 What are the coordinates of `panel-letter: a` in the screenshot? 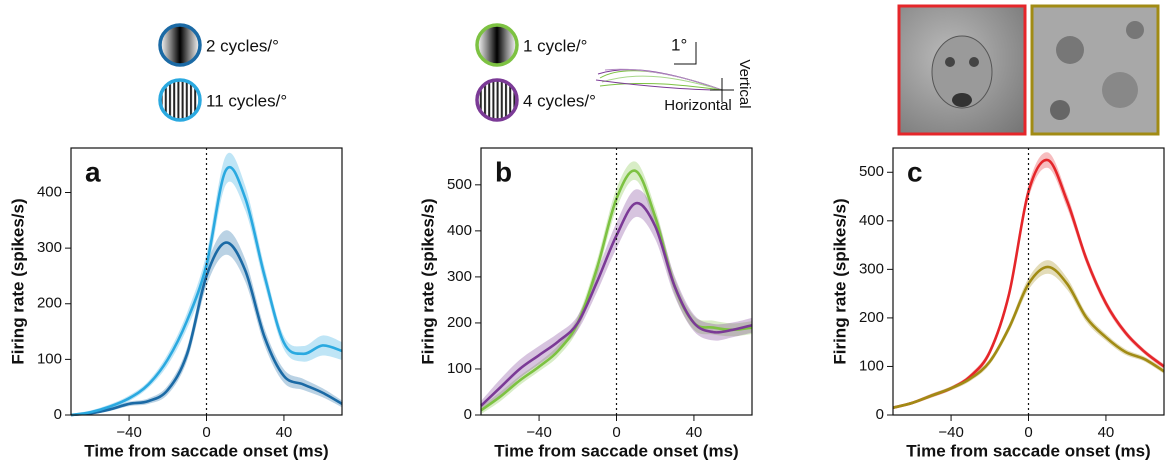 It's located at (93, 171).